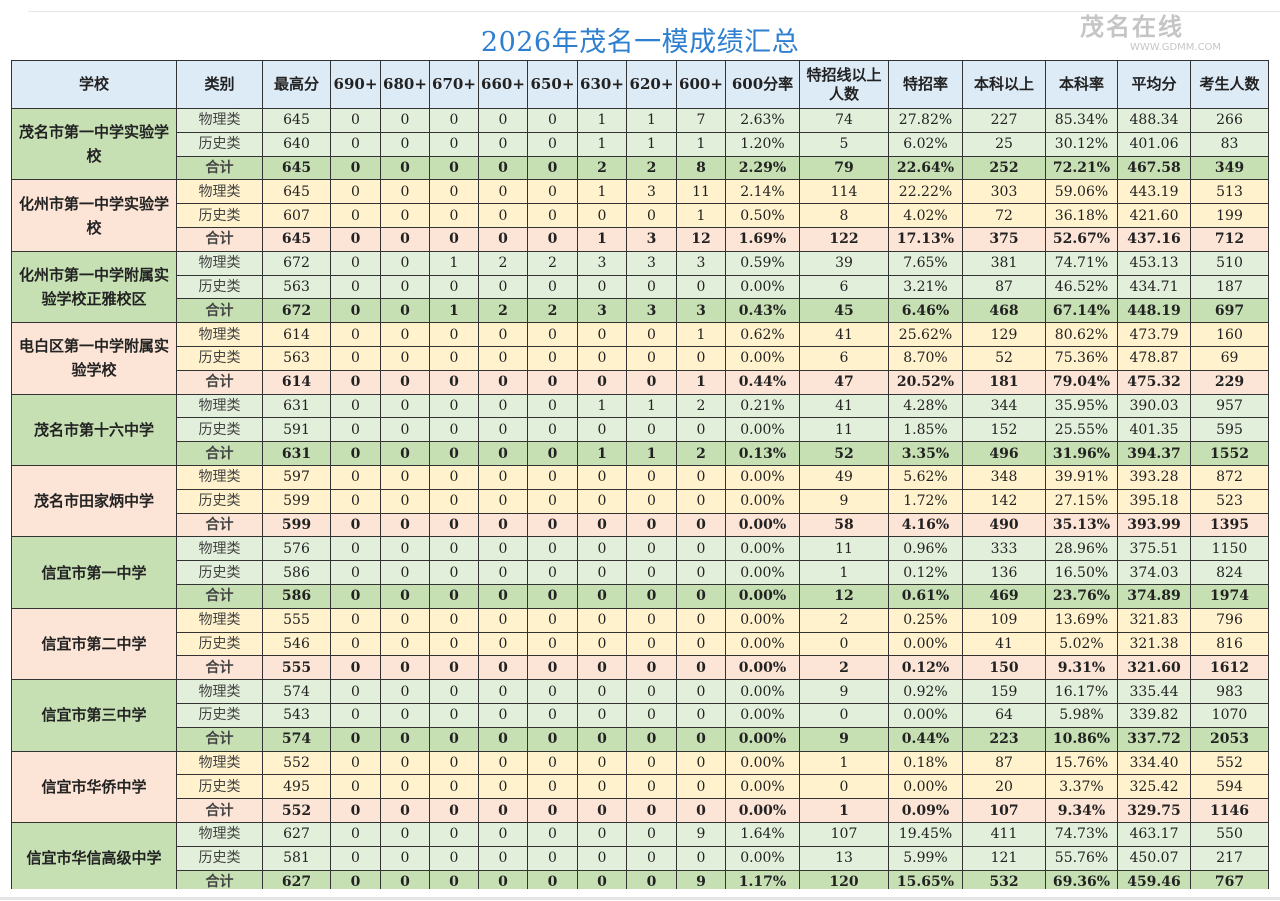 The height and width of the screenshot is (901, 1280). I want to click on top-divider, so click(654, 11).